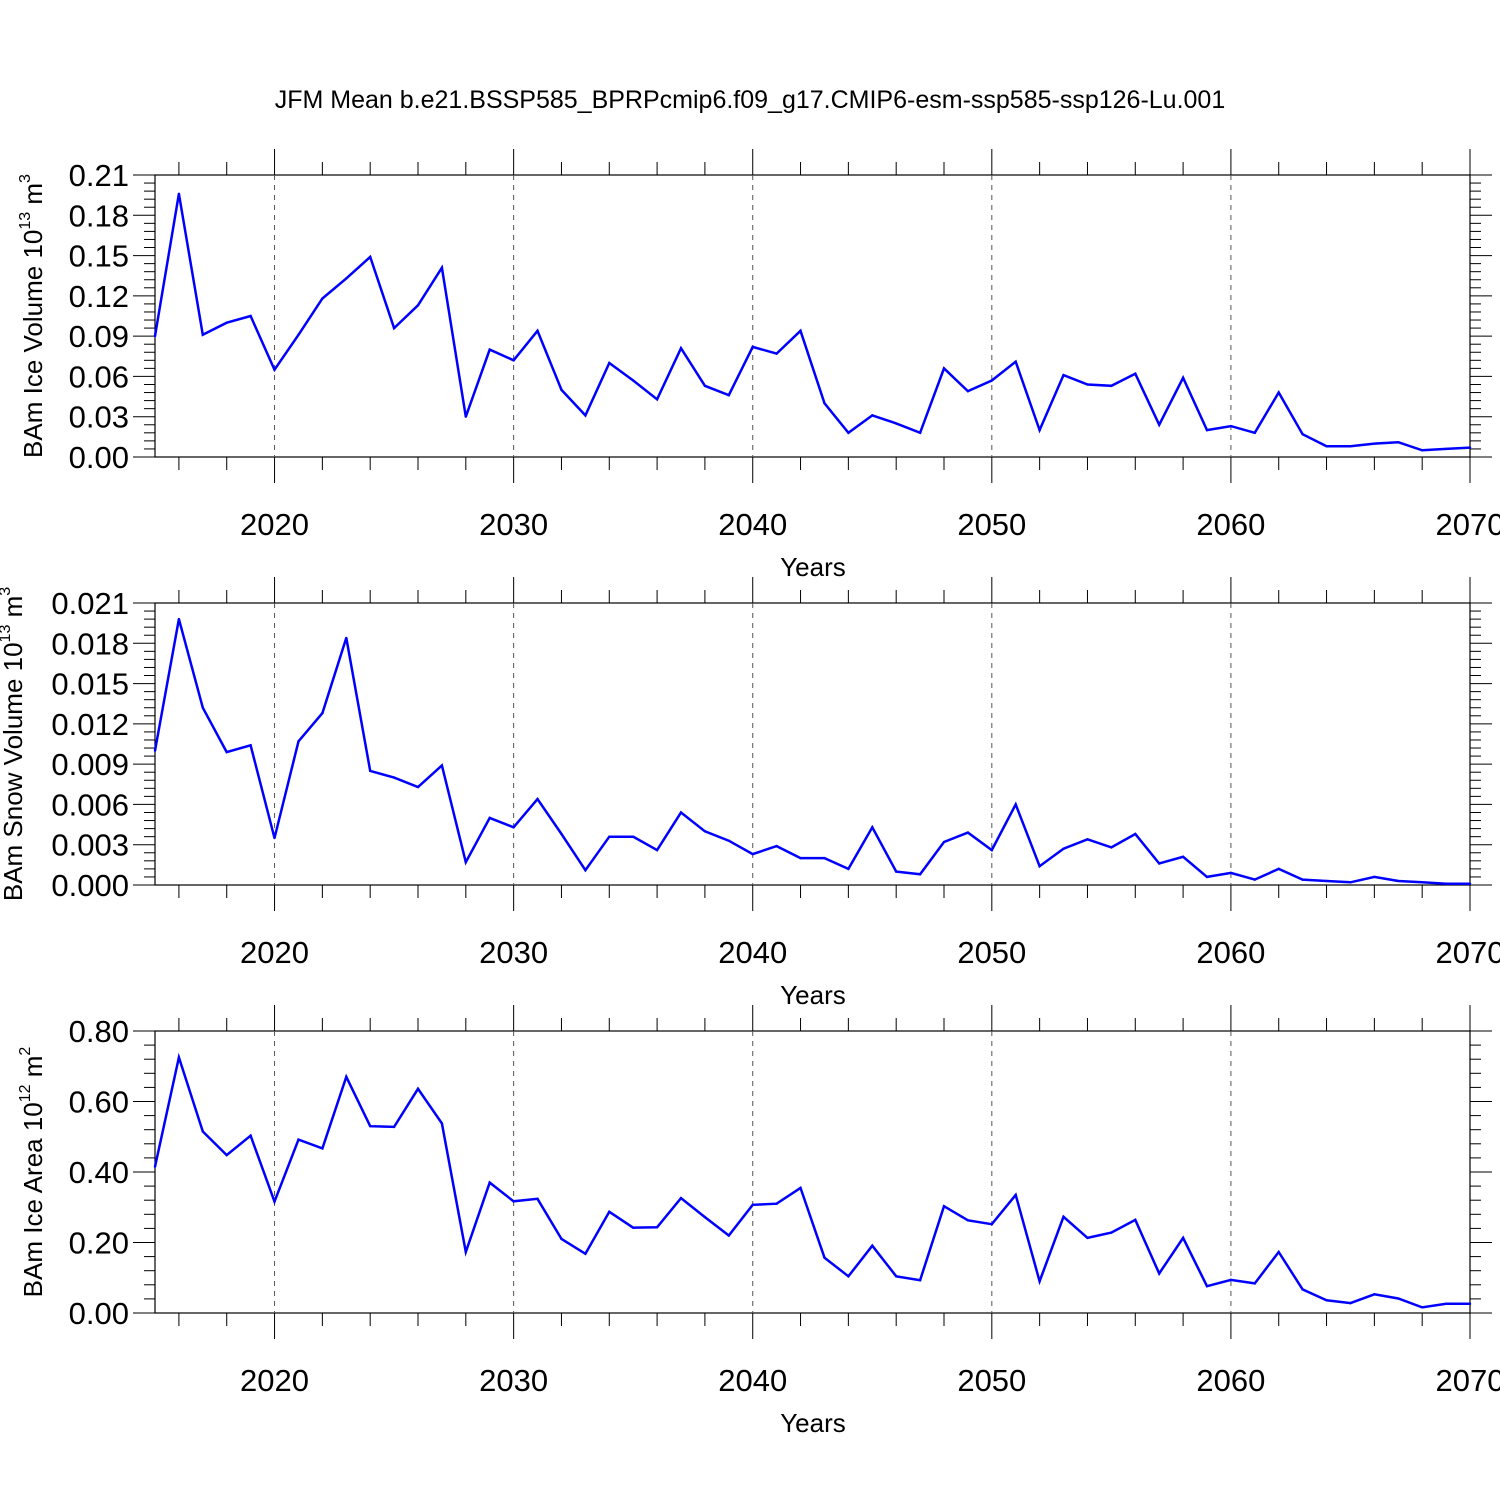  Describe the element at coordinates (90, 804) in the screenshot. I see `y-tick-label: 0.006` at that location.